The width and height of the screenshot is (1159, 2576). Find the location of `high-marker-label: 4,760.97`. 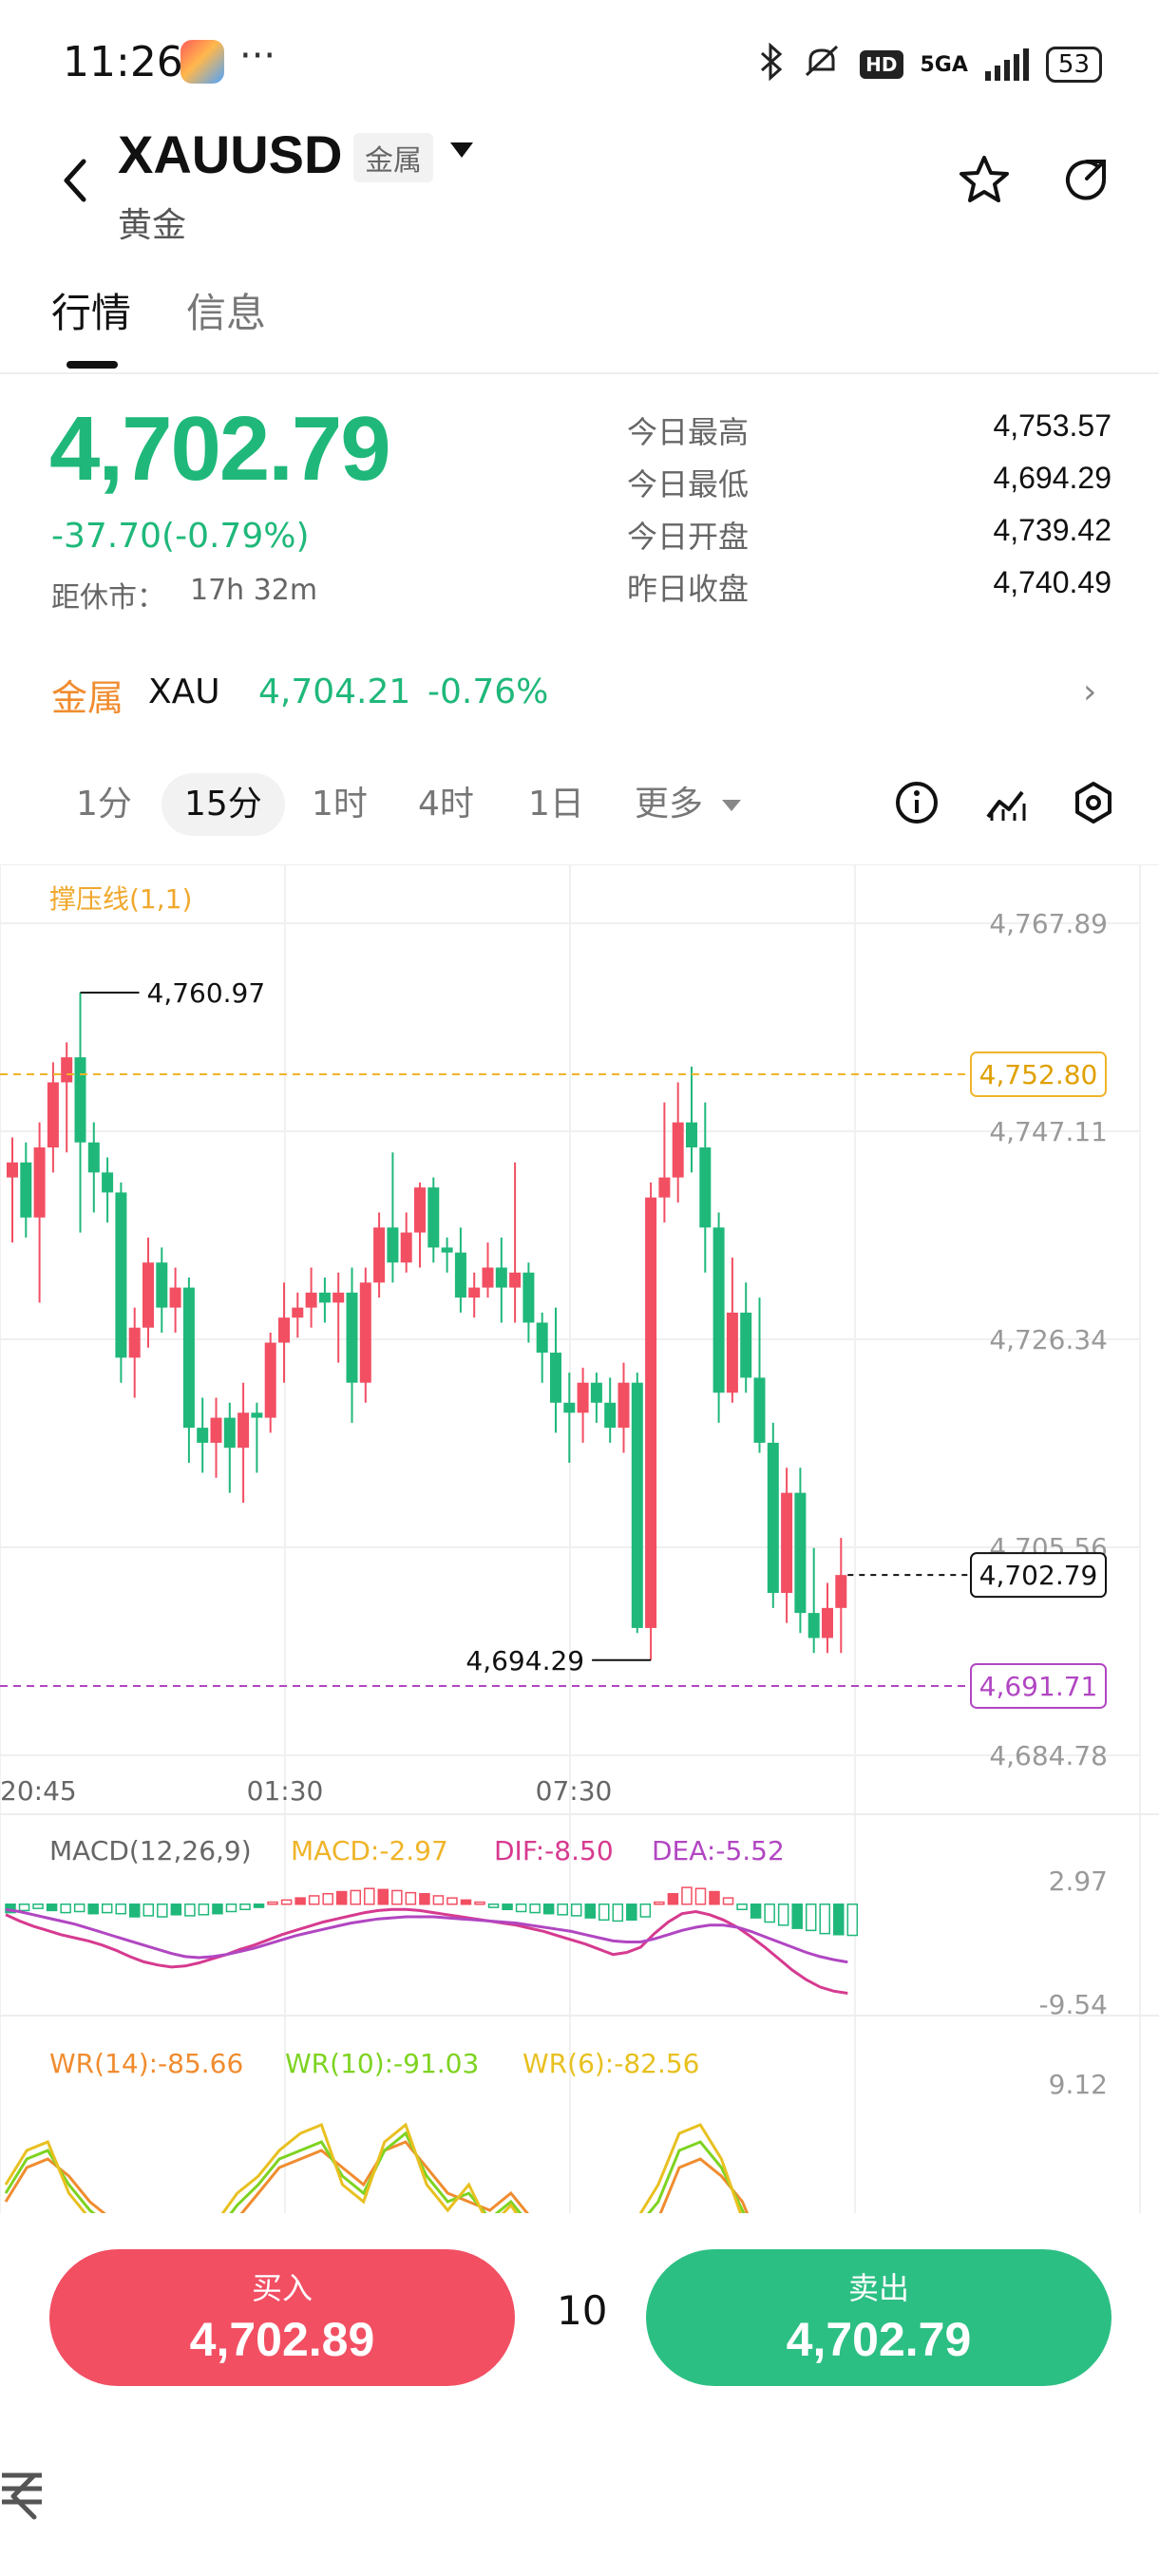

high-marker-label: 4,760.97 is located at coordinates (206, 993).